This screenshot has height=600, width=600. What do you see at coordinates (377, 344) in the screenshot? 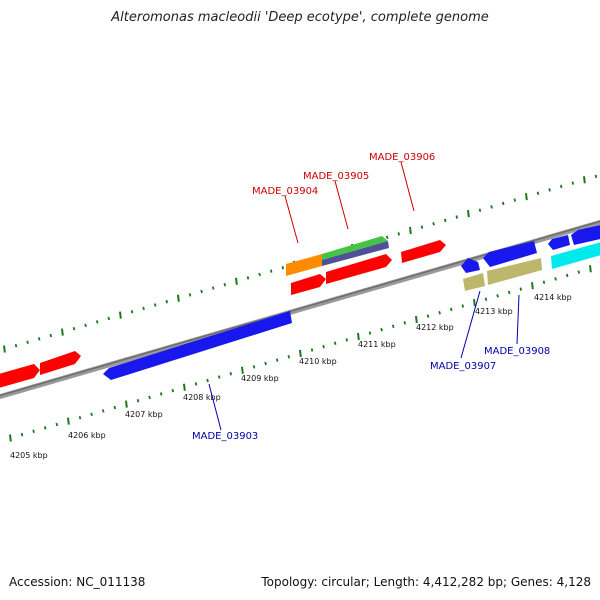
I see `kbp-label: 4211 kbp` at bounding box center [377, 344].